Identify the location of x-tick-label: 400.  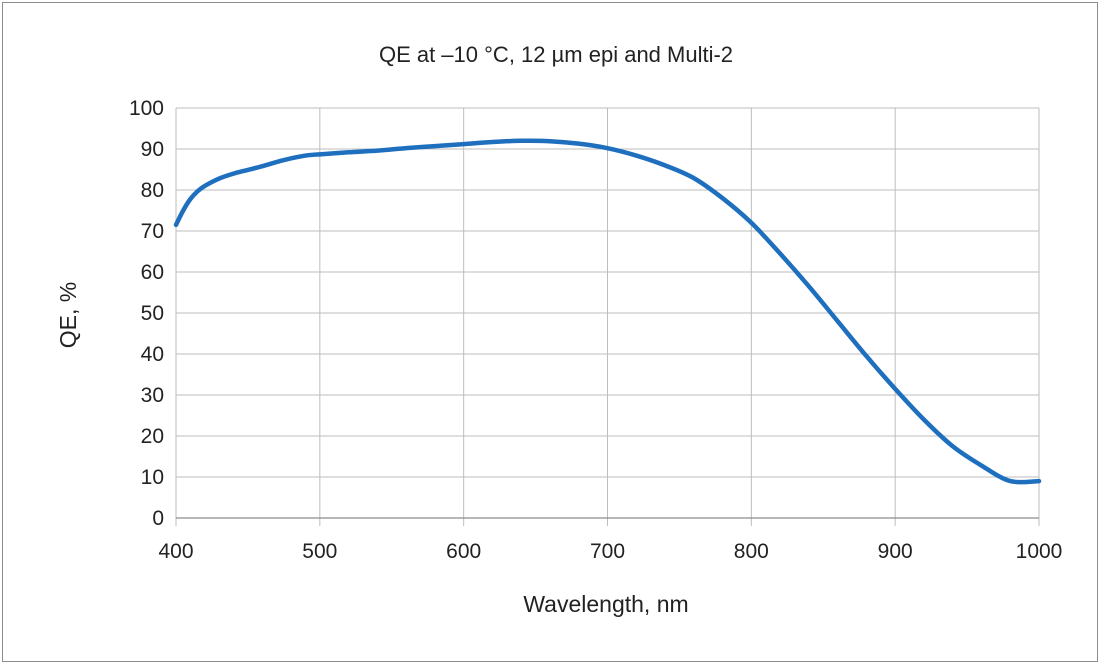
(175, 551).